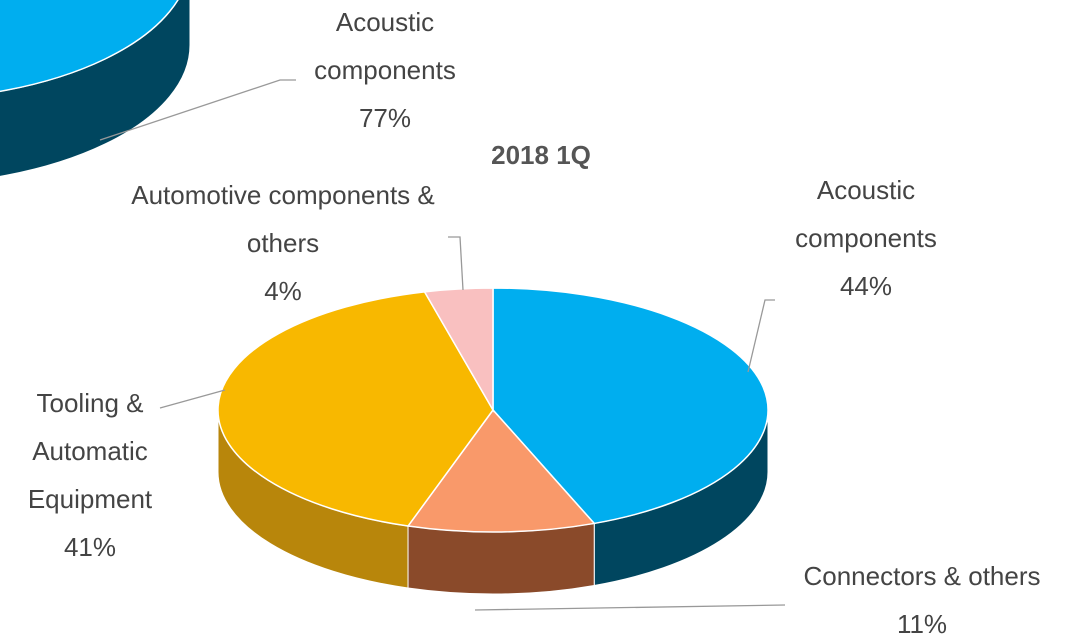 The height and width of the screenshot is (637, 1081). I want to click on slice-label: Acoustic components 44%, so click(866, 238).